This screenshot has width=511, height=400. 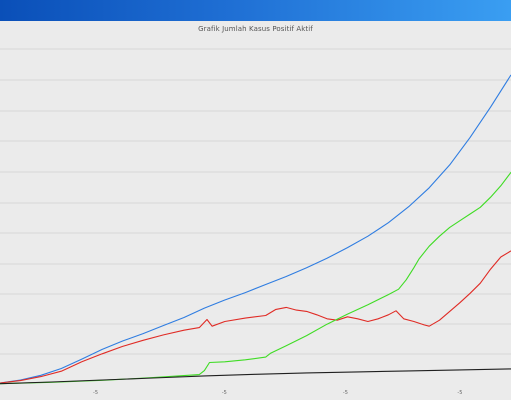 I want to click on window-titlebar, so click(x=255, y=10).